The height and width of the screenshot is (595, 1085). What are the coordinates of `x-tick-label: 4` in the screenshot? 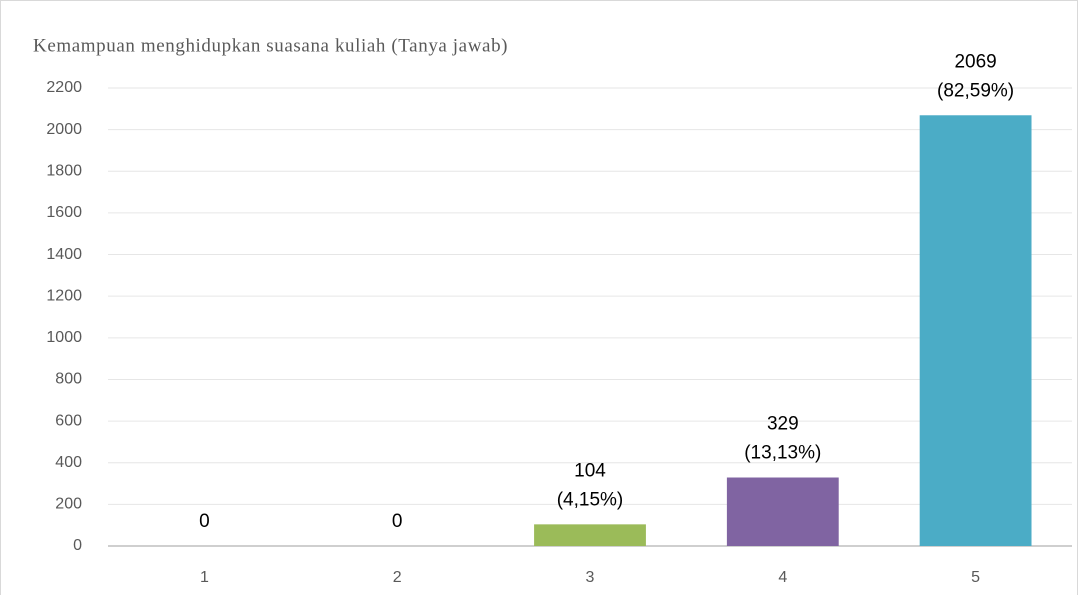 It's located at (782, 577).